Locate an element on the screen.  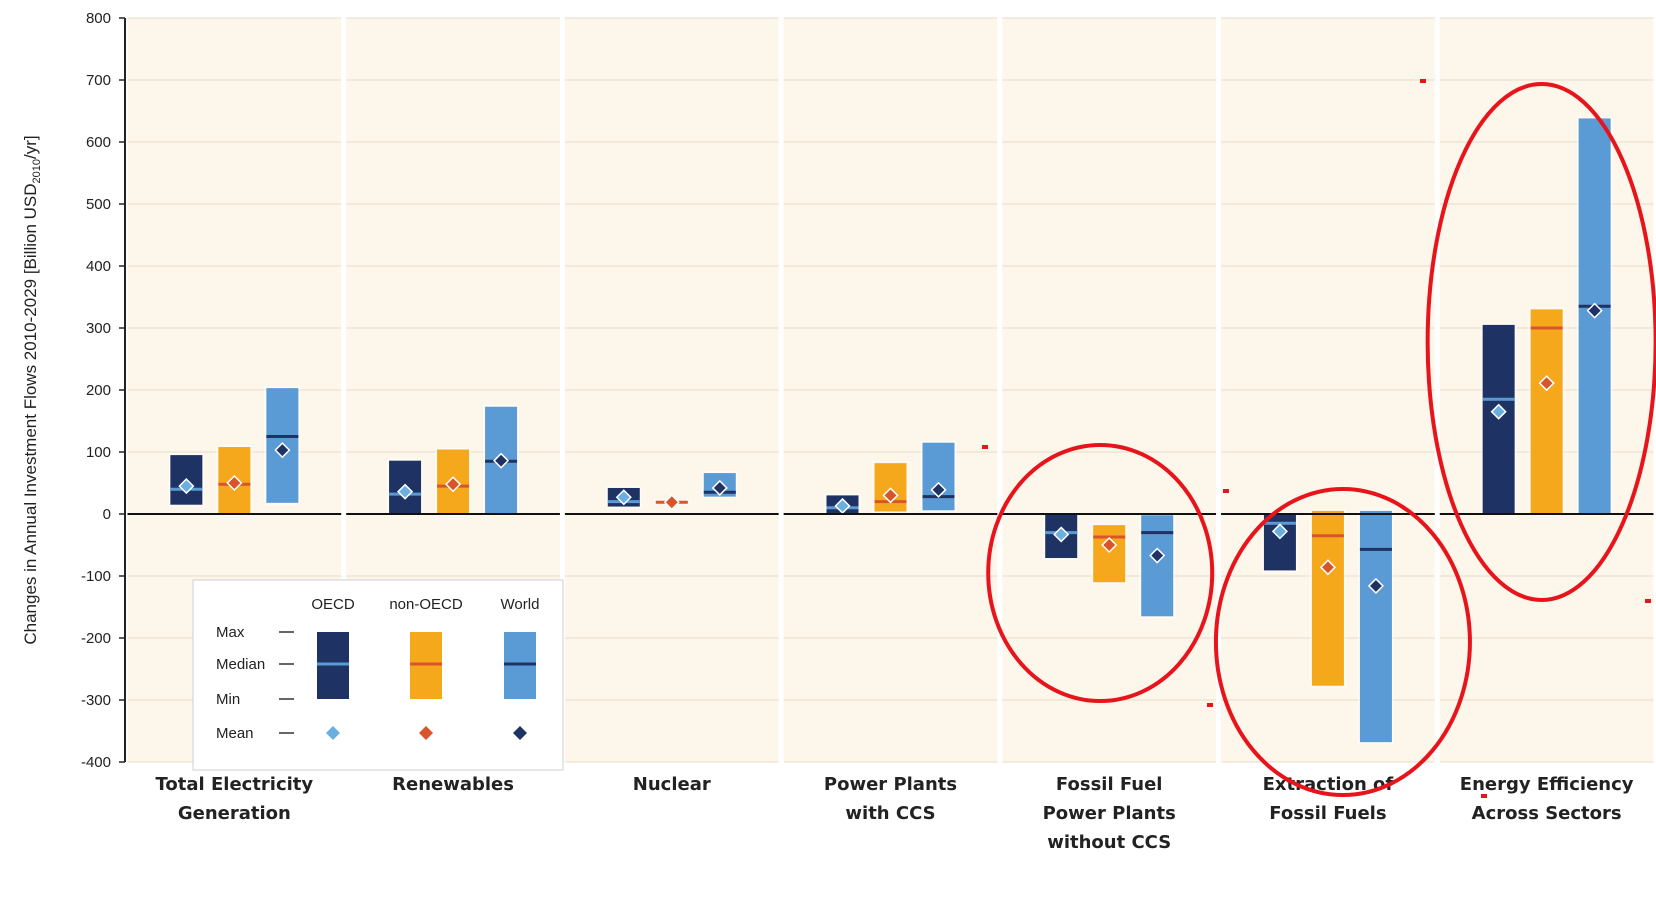
legend-box is located at coordinates (378, 675).